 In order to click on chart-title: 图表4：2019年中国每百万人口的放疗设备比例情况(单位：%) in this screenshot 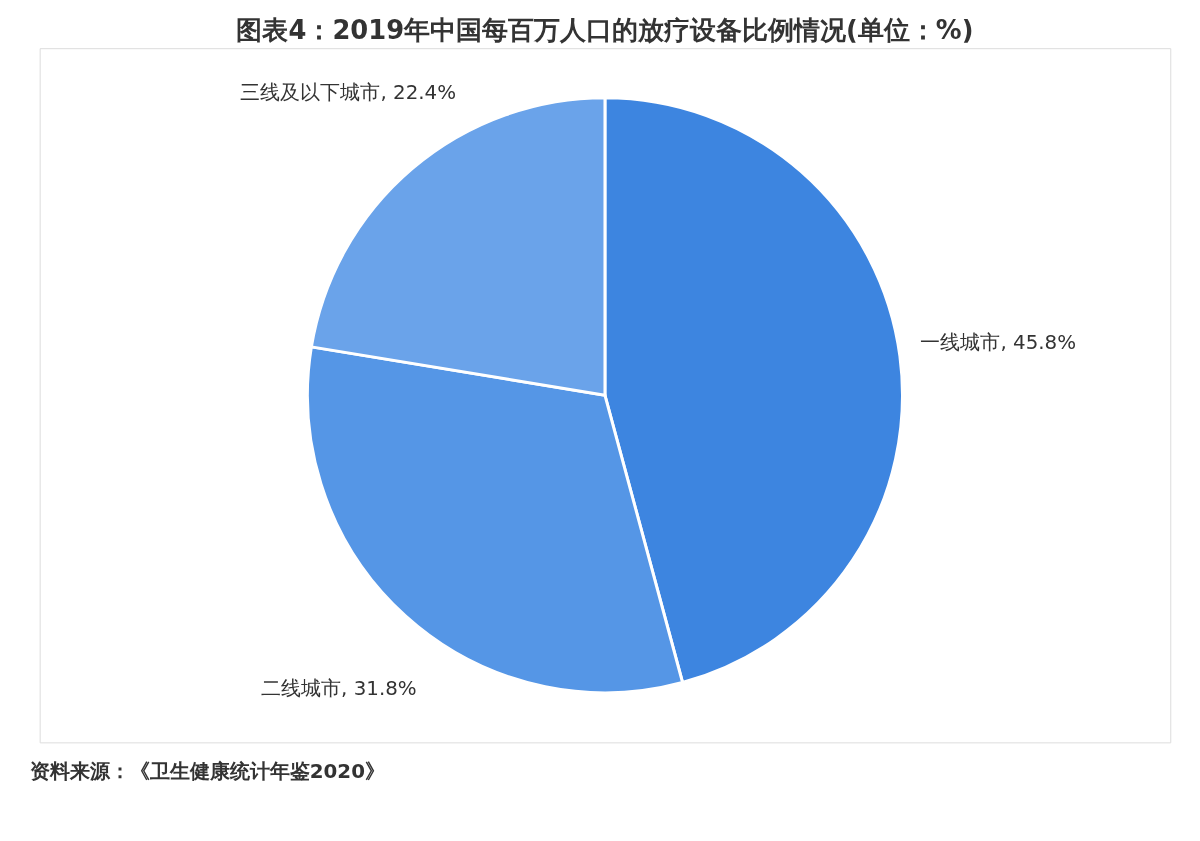, I will do `click(605, 30)`.